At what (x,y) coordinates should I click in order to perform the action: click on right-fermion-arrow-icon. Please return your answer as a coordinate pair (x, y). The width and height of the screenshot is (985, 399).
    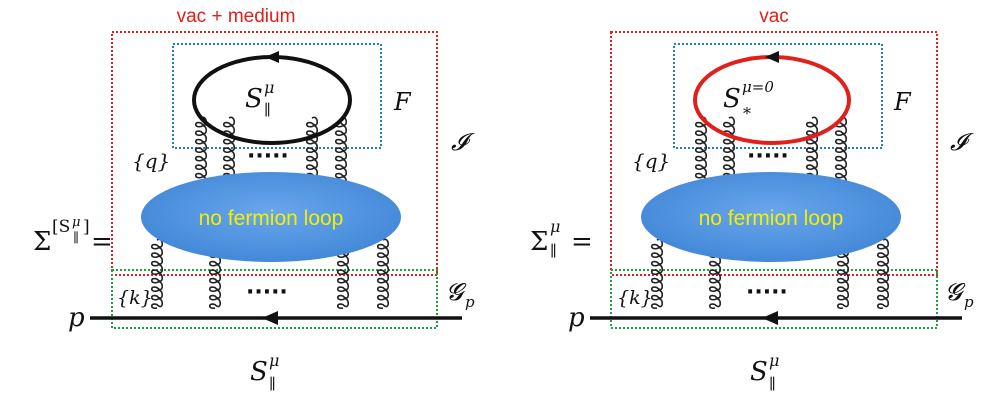
    Looking at the image, I should click on (770, 318).